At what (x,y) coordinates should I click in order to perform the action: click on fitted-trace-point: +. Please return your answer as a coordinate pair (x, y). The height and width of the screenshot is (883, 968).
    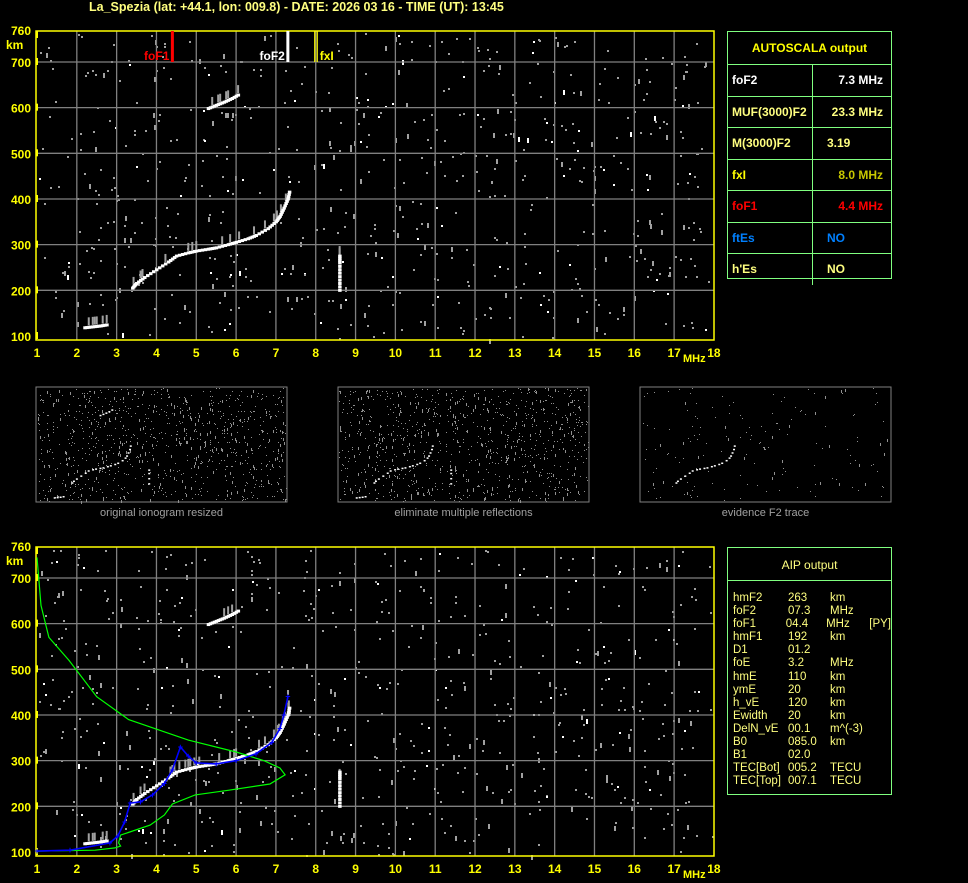
    Looking at the image, I should click on (255, 754).